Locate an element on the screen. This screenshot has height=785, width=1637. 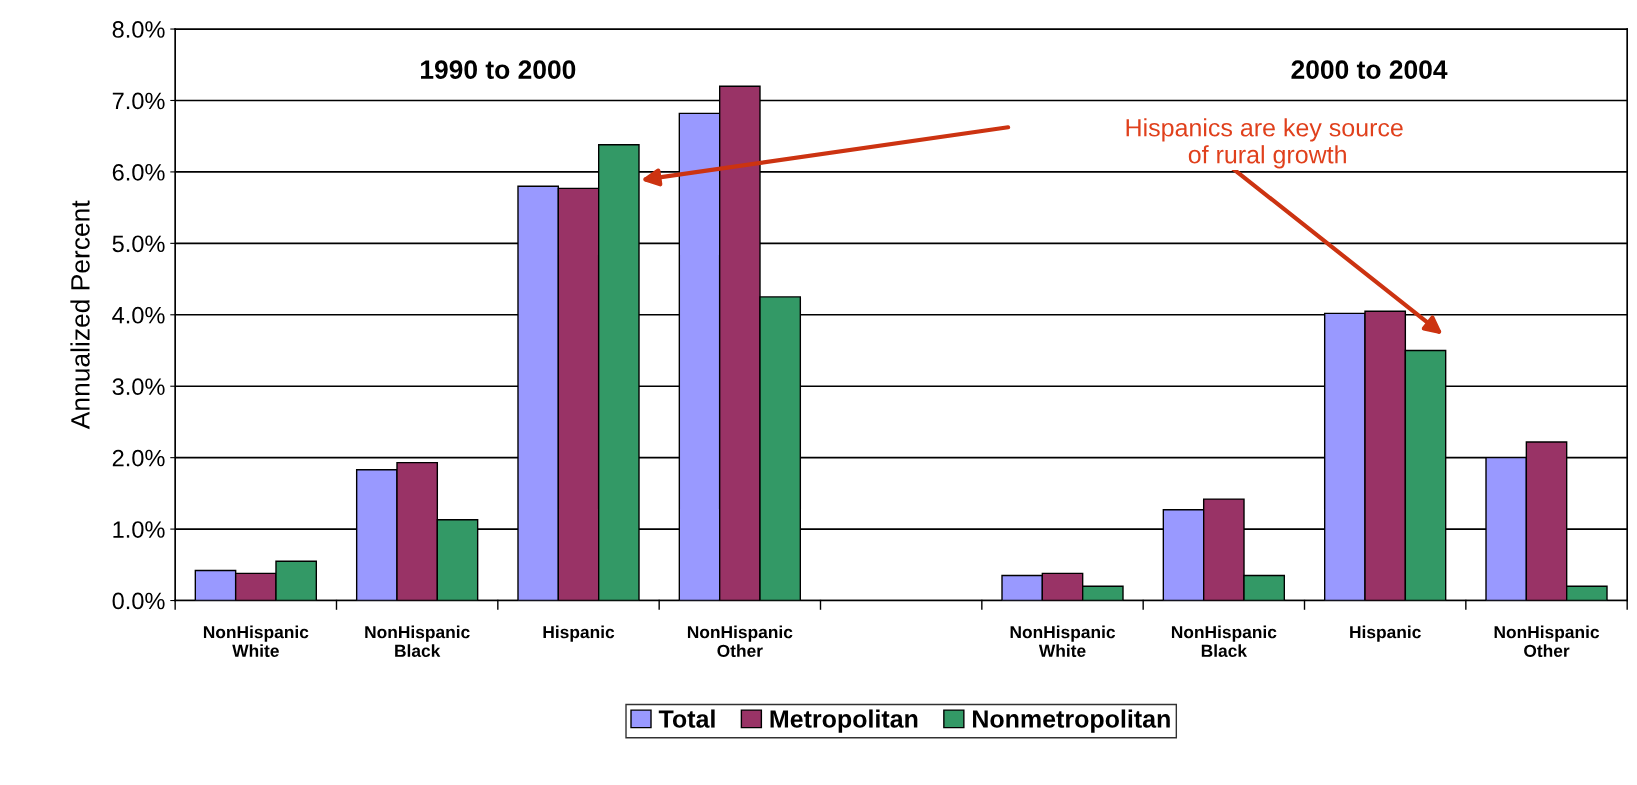
y-tick-label: 4.0% is located at coordinates (138, 315).